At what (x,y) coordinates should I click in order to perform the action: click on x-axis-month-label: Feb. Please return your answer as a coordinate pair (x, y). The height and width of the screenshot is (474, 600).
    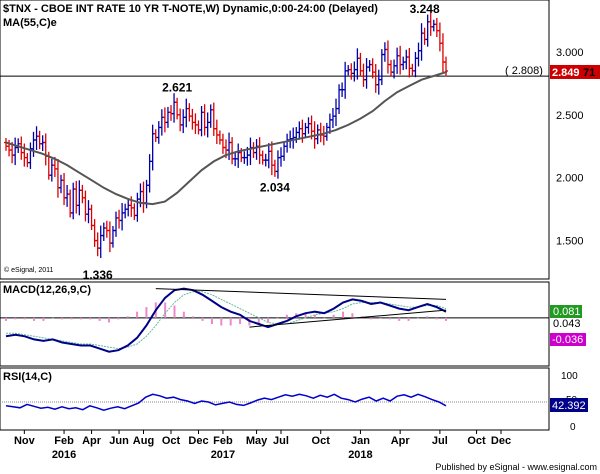
    Looking at the image, I should click on (64, 441).